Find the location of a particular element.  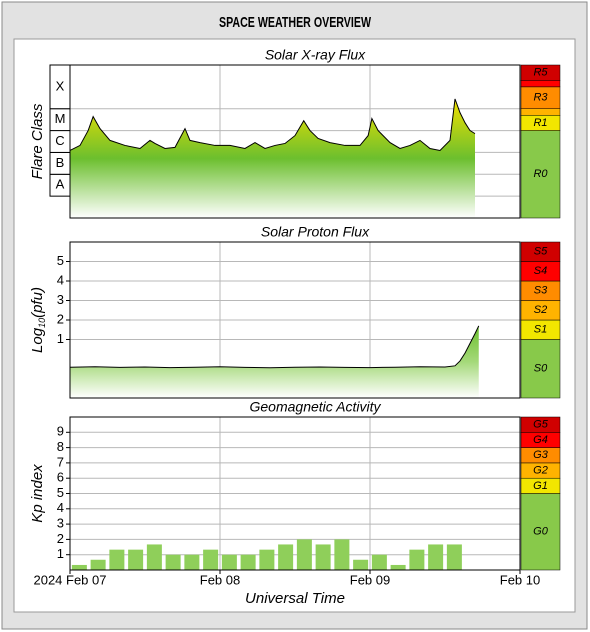

scale-label: S4 is located at coordinates (540, 271).